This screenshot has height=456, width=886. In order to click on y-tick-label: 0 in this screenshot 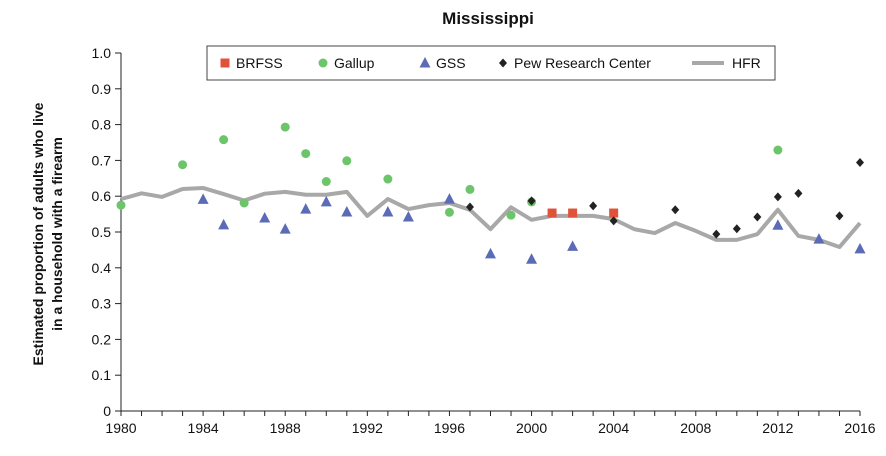, I will do `click(107, 411)`.